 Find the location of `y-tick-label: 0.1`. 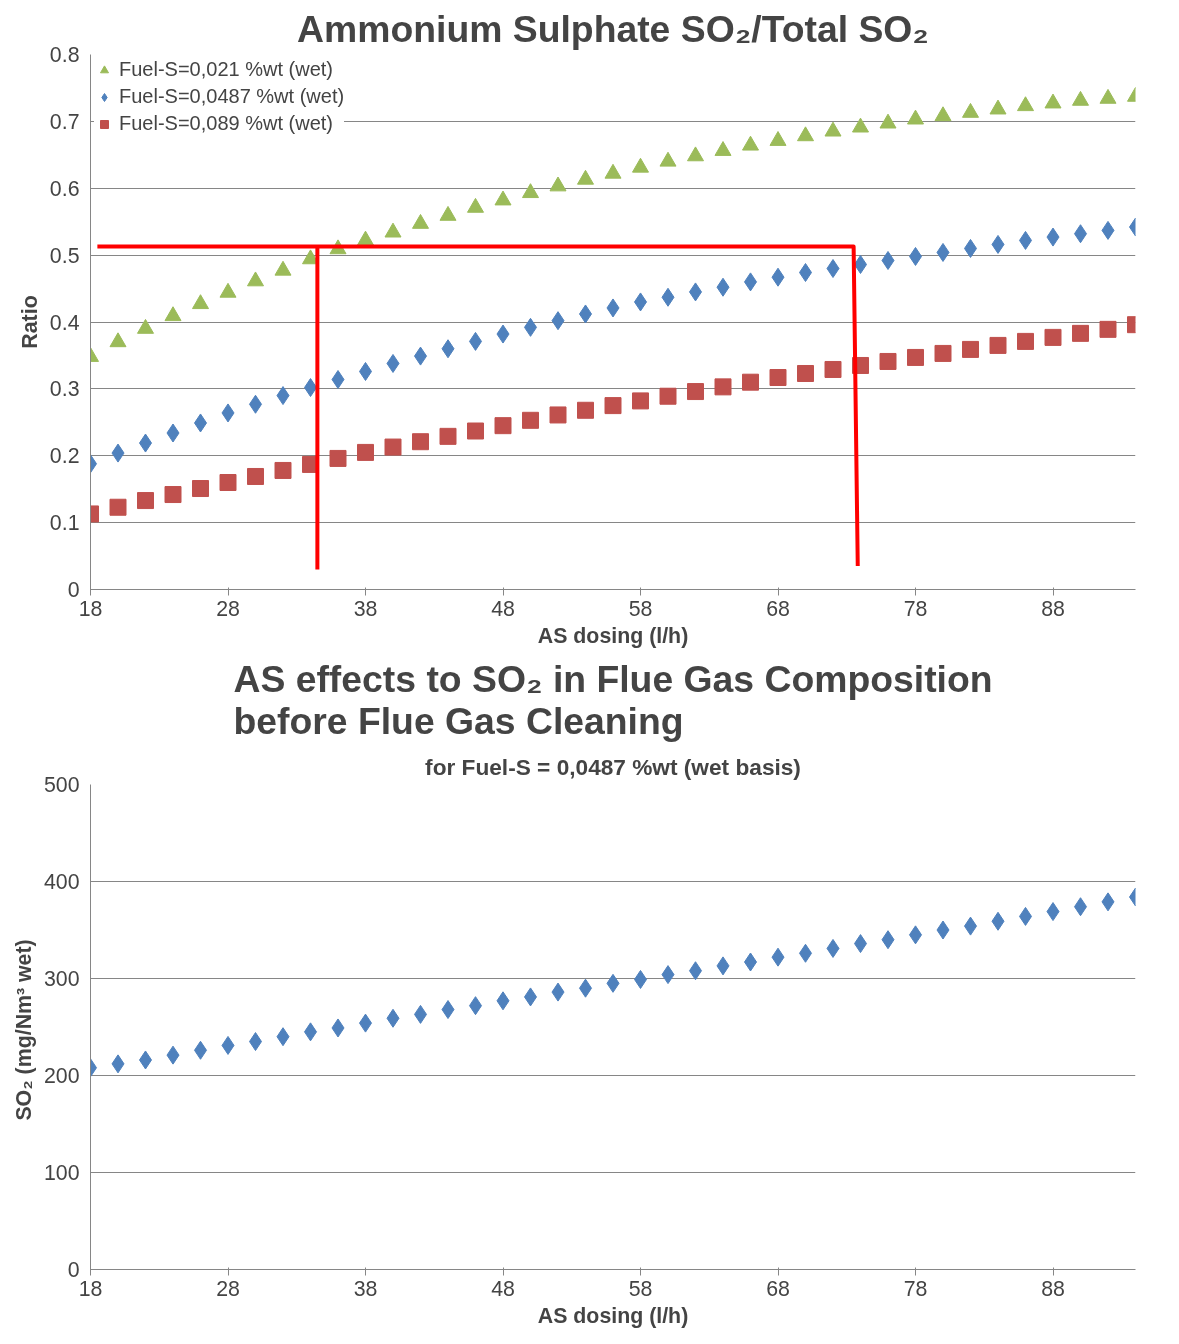

y-tick-label: 0.1 is located at coordinates (64, 523).